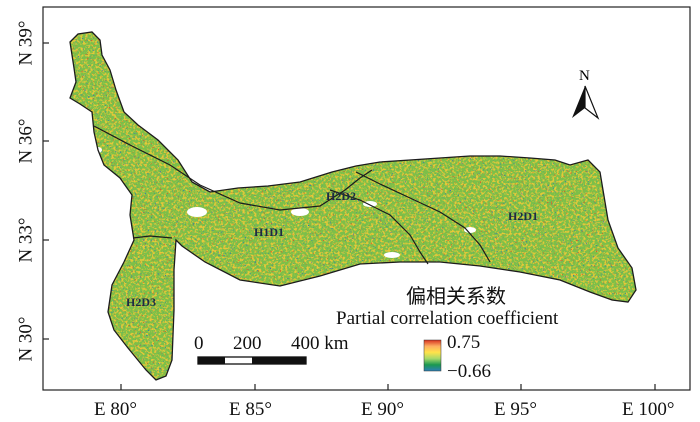  I want to click on x-tick-label: E 100°, so click(648, 409).